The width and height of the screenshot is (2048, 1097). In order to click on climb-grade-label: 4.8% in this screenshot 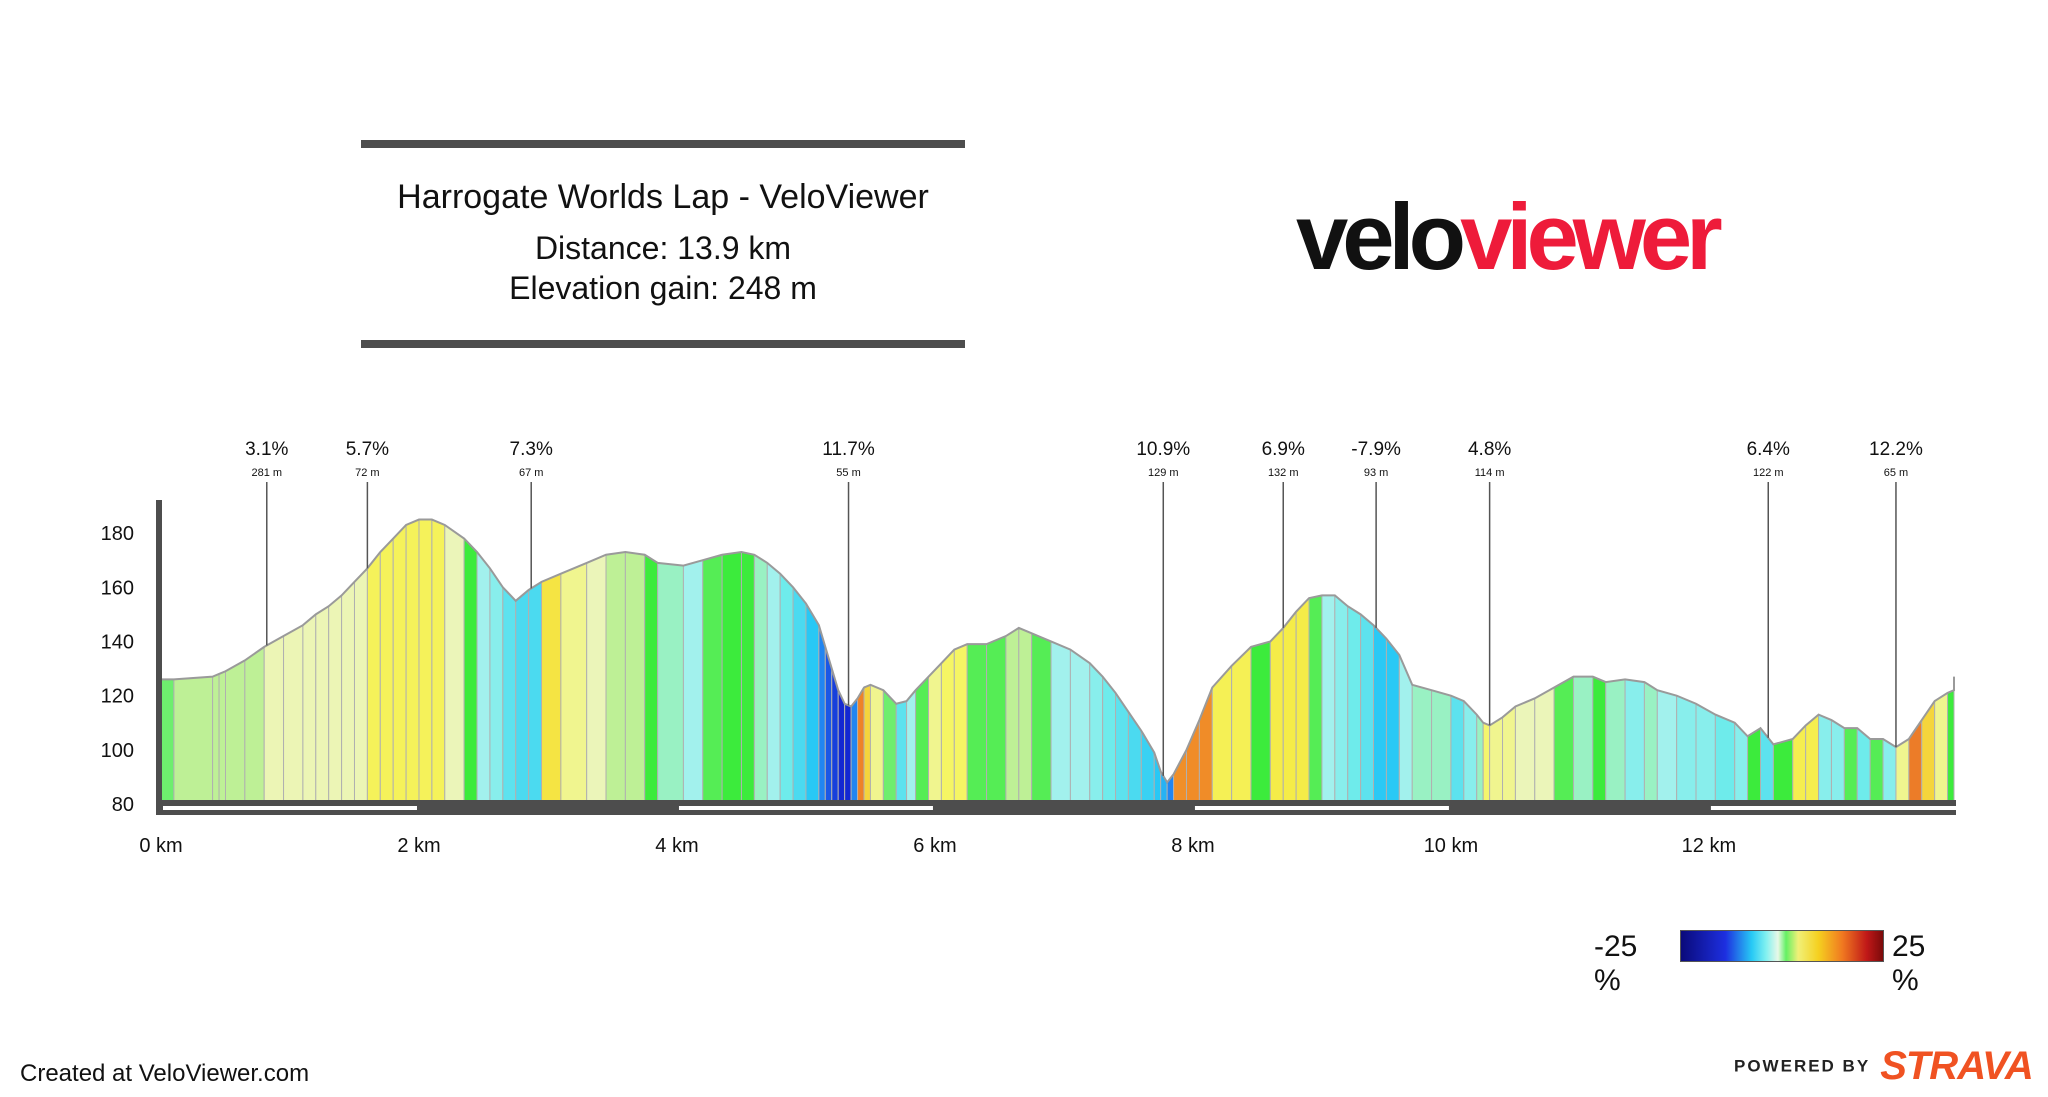, I will do `click(1489, 449)`.